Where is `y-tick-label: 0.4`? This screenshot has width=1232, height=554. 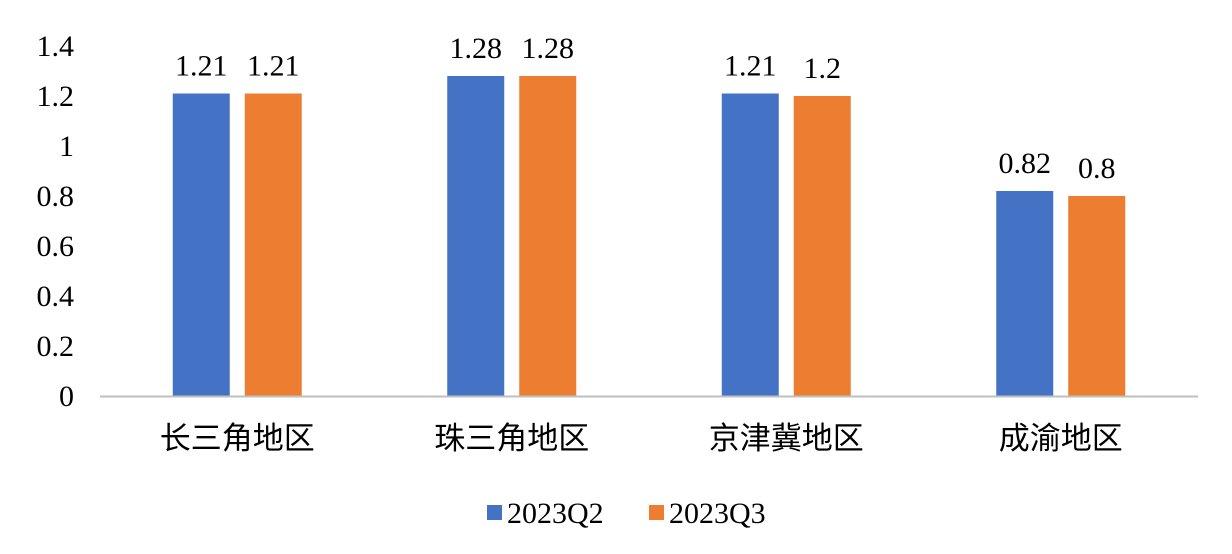
y-tick-label: 0.4 is located at coordinates (56, 296).